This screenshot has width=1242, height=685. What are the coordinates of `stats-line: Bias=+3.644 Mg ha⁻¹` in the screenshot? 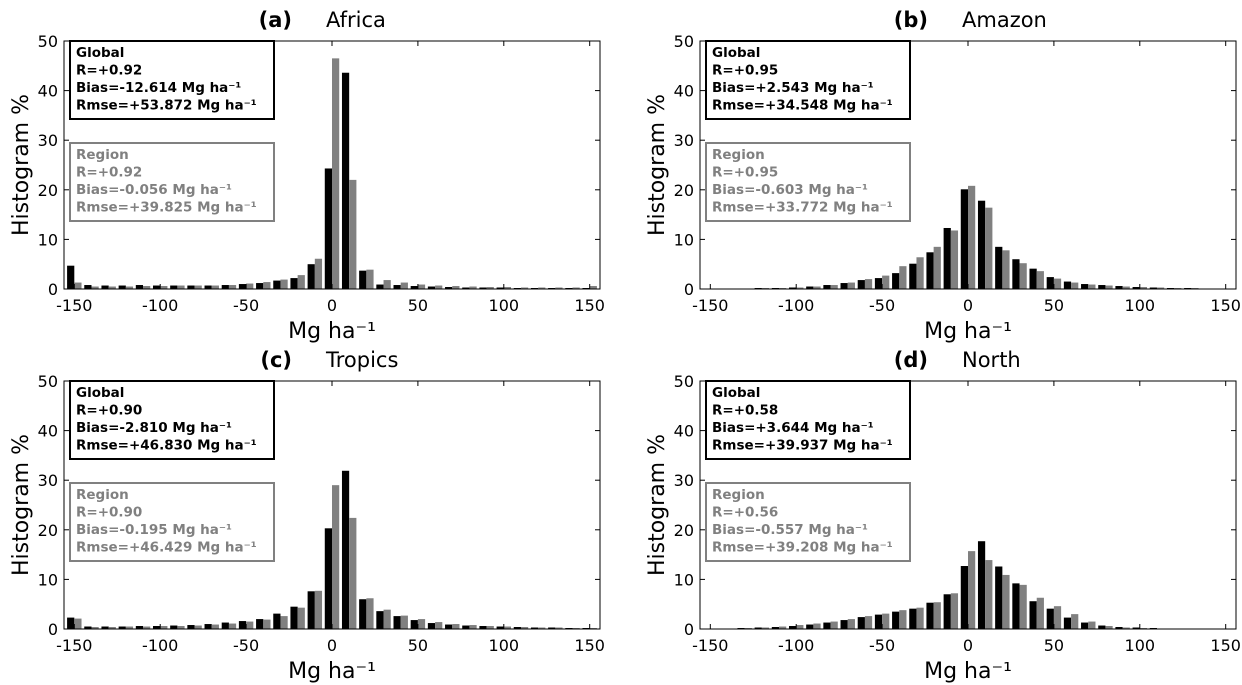 It's located at (793, 428).